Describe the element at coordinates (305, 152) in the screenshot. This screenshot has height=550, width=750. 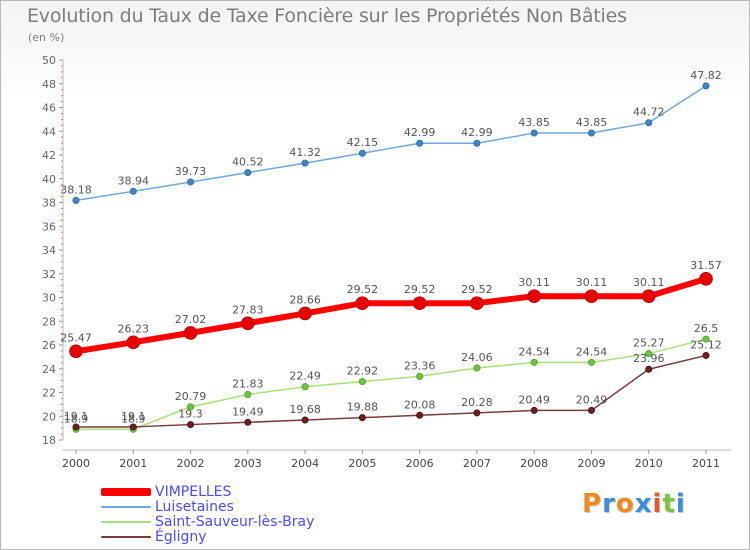
I see `data-label: 41.32` at that location.